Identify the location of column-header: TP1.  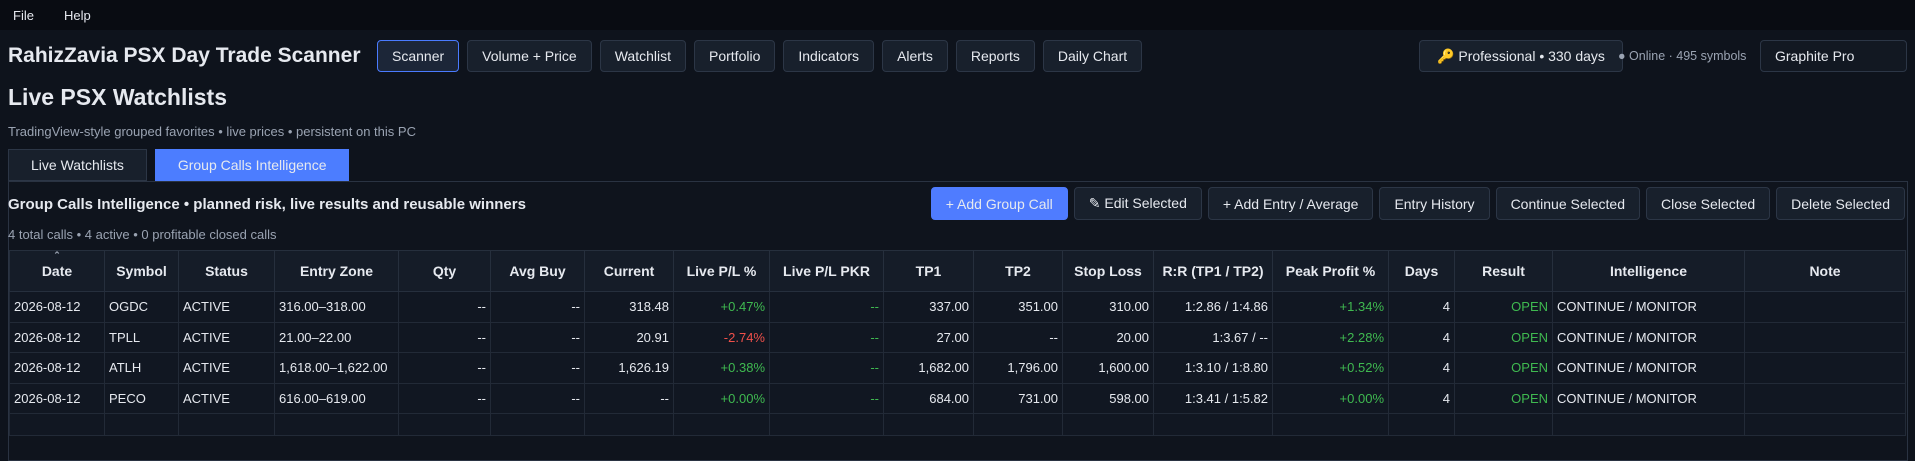
(928, 271).